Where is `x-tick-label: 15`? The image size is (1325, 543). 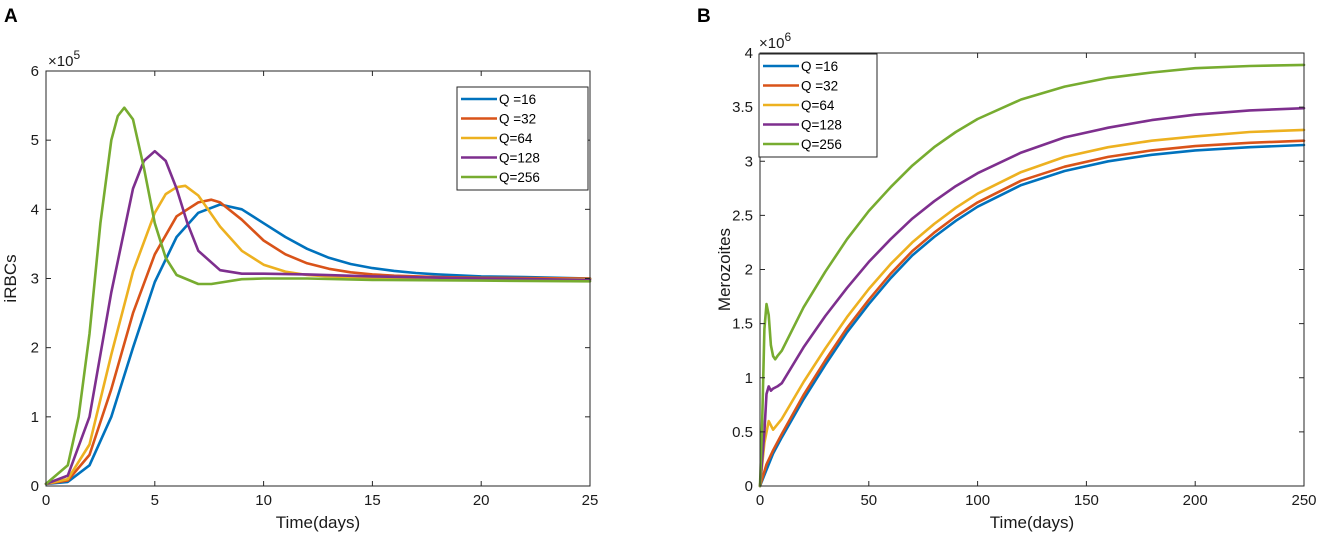
x-tick-label: 15 is located at coordinates (372, 500).